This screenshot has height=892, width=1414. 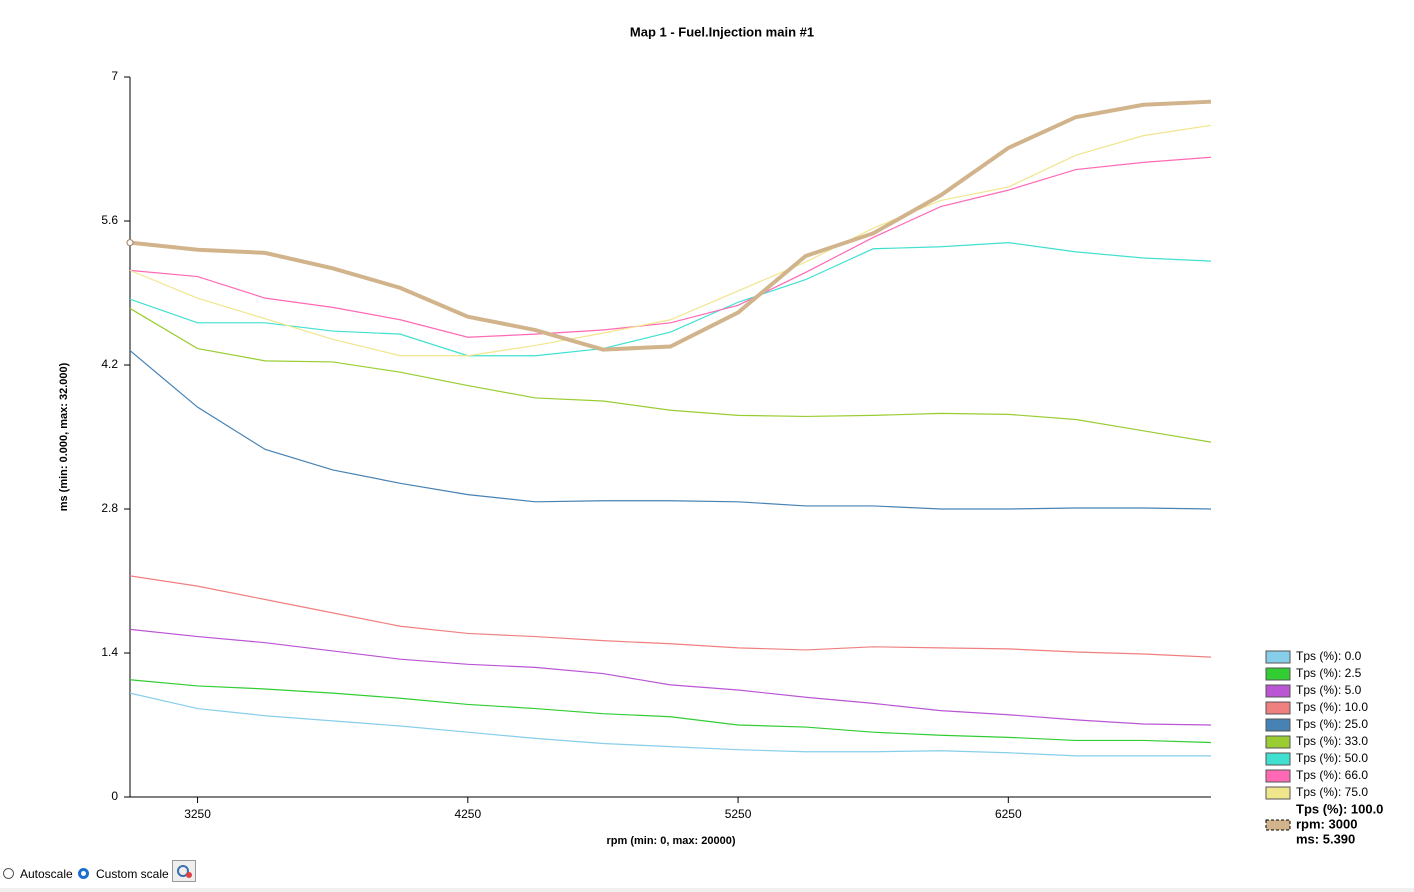 What do you see at coordinates (1332, 707) in the screenshot?
I see `legend-label: Tps (%): 10.0` at bounding box center [1332, 707].